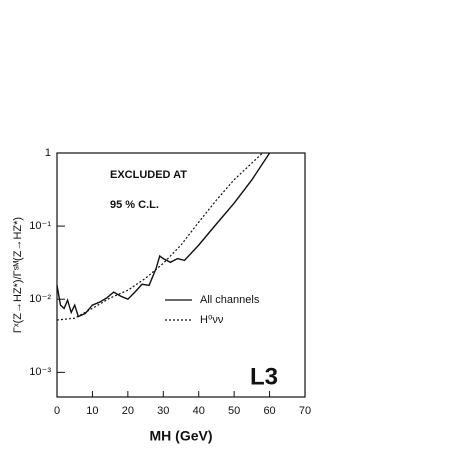  I want to click on y-tick-label: 10⁻¹, so click(40, 226).